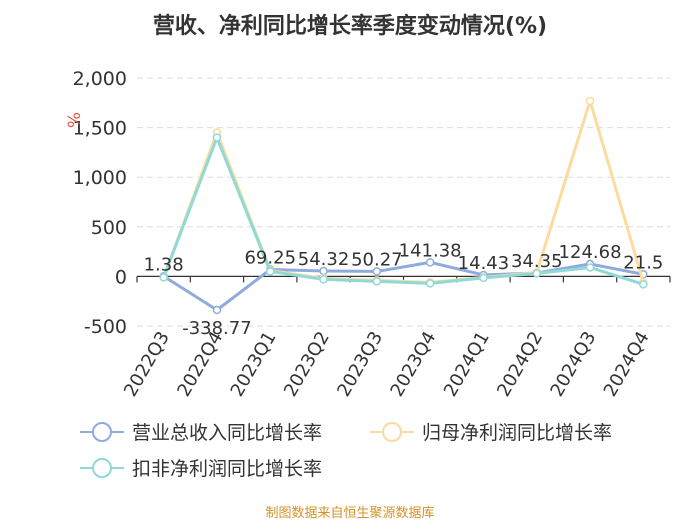  Describe the element at coordinates (430, 250) in the screenshot. I see `data-label: 141.38` at that location.